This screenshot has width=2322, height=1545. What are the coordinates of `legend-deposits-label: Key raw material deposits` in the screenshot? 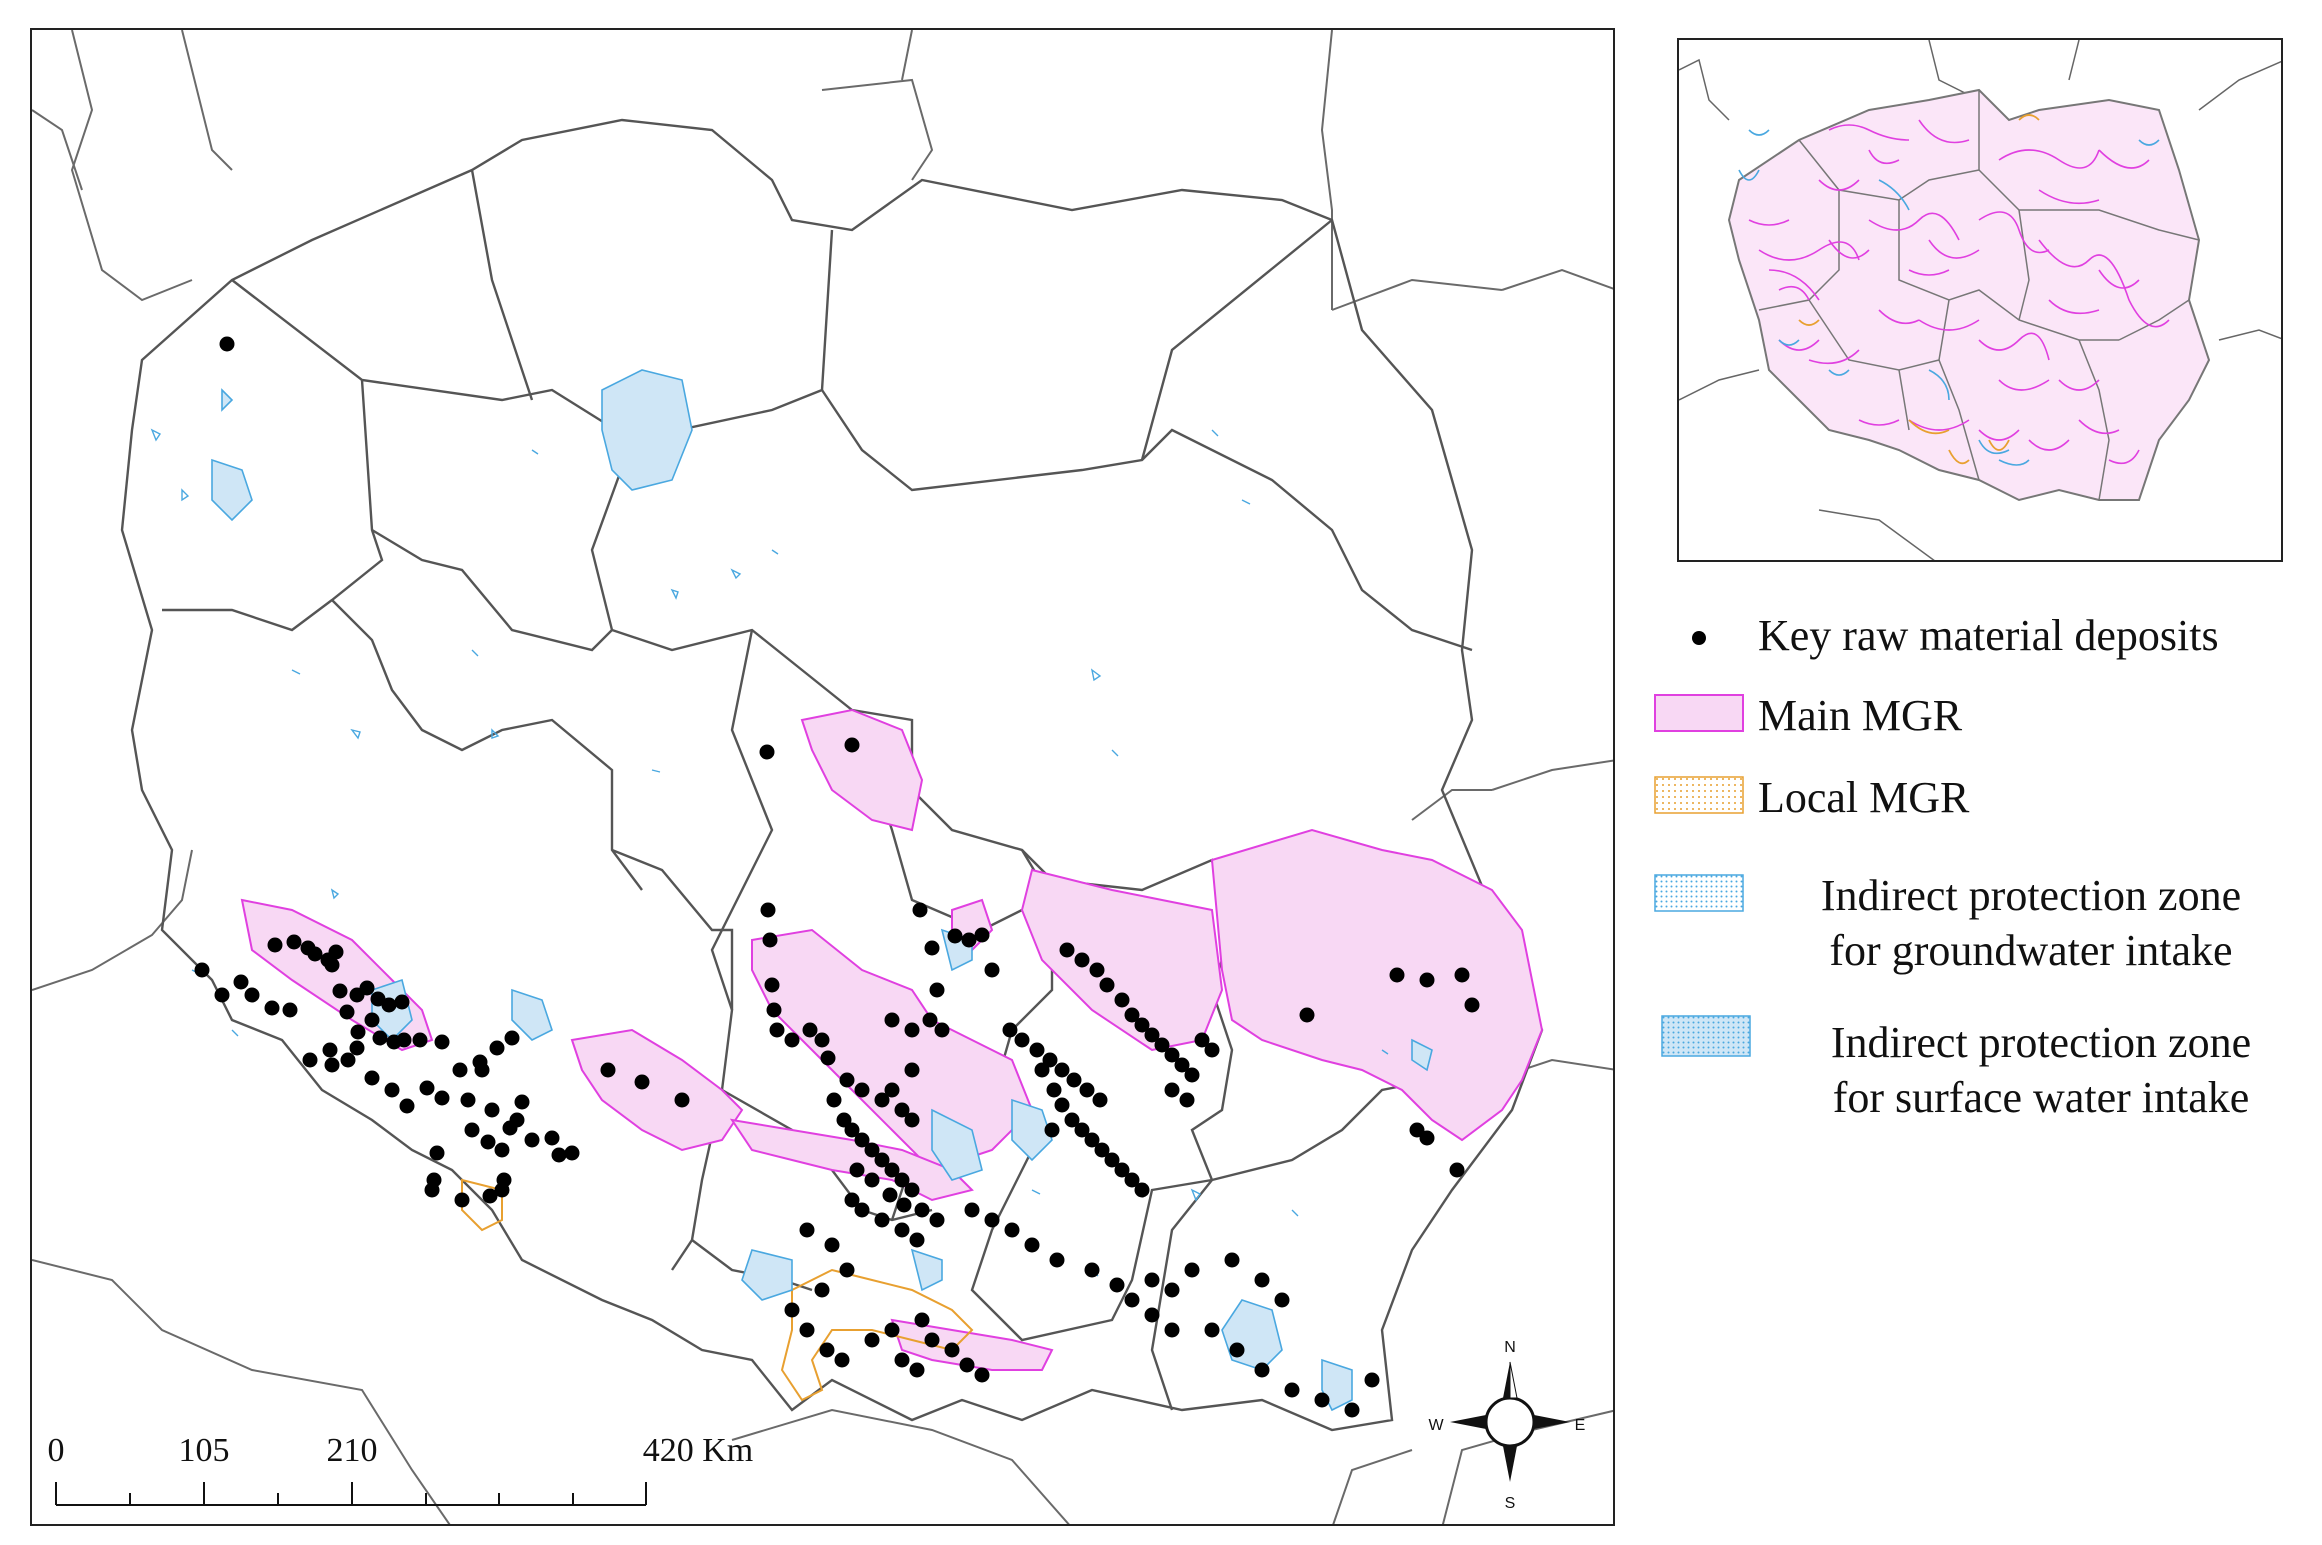 It's located at (1988, 635).